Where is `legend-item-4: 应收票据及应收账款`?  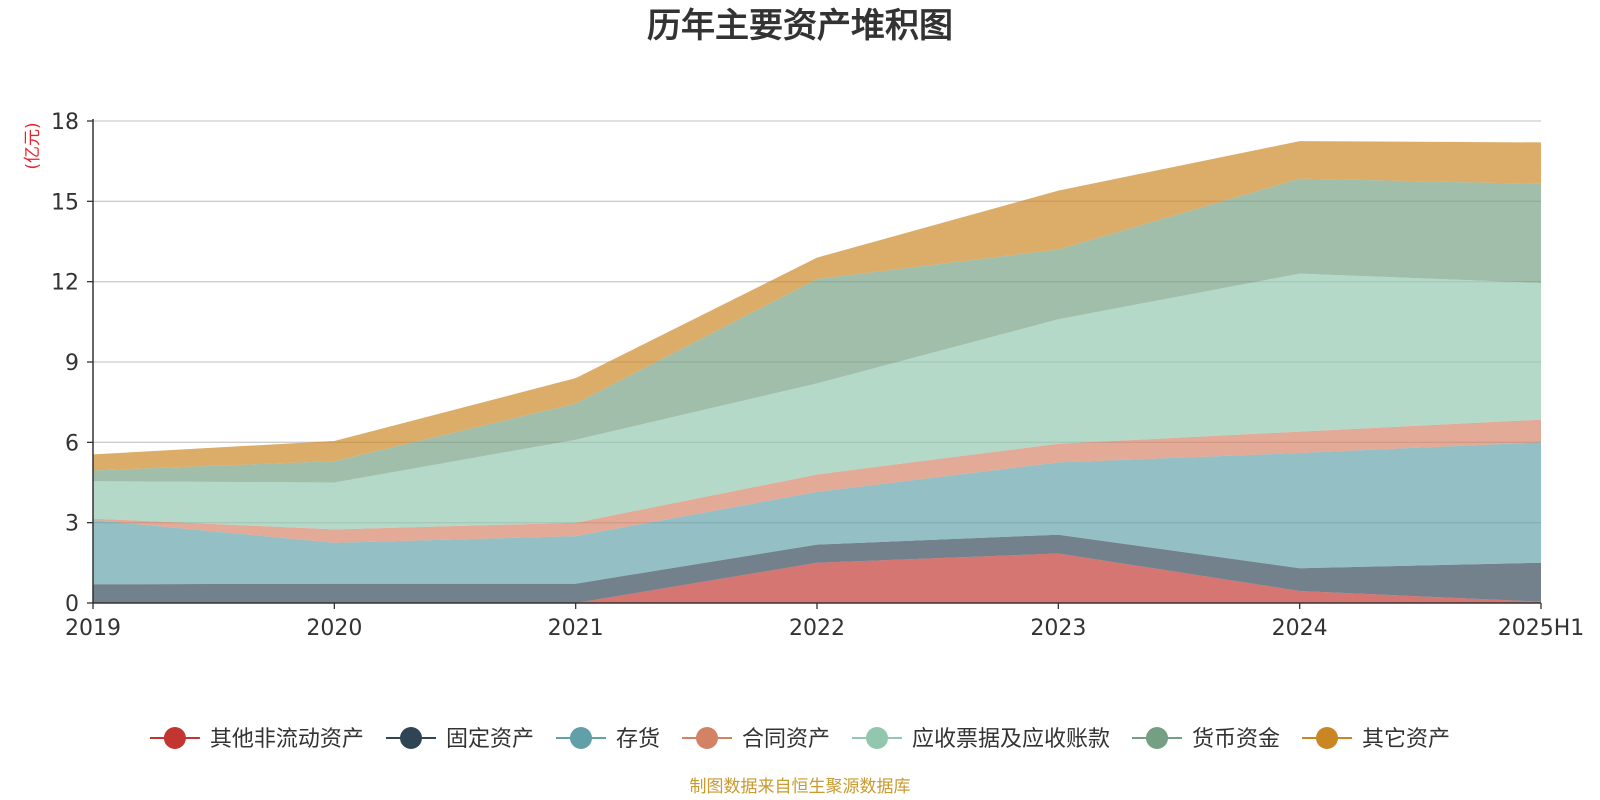
legend-item-4: 应收票据及应收账款 is located at coordinates (981, 739).